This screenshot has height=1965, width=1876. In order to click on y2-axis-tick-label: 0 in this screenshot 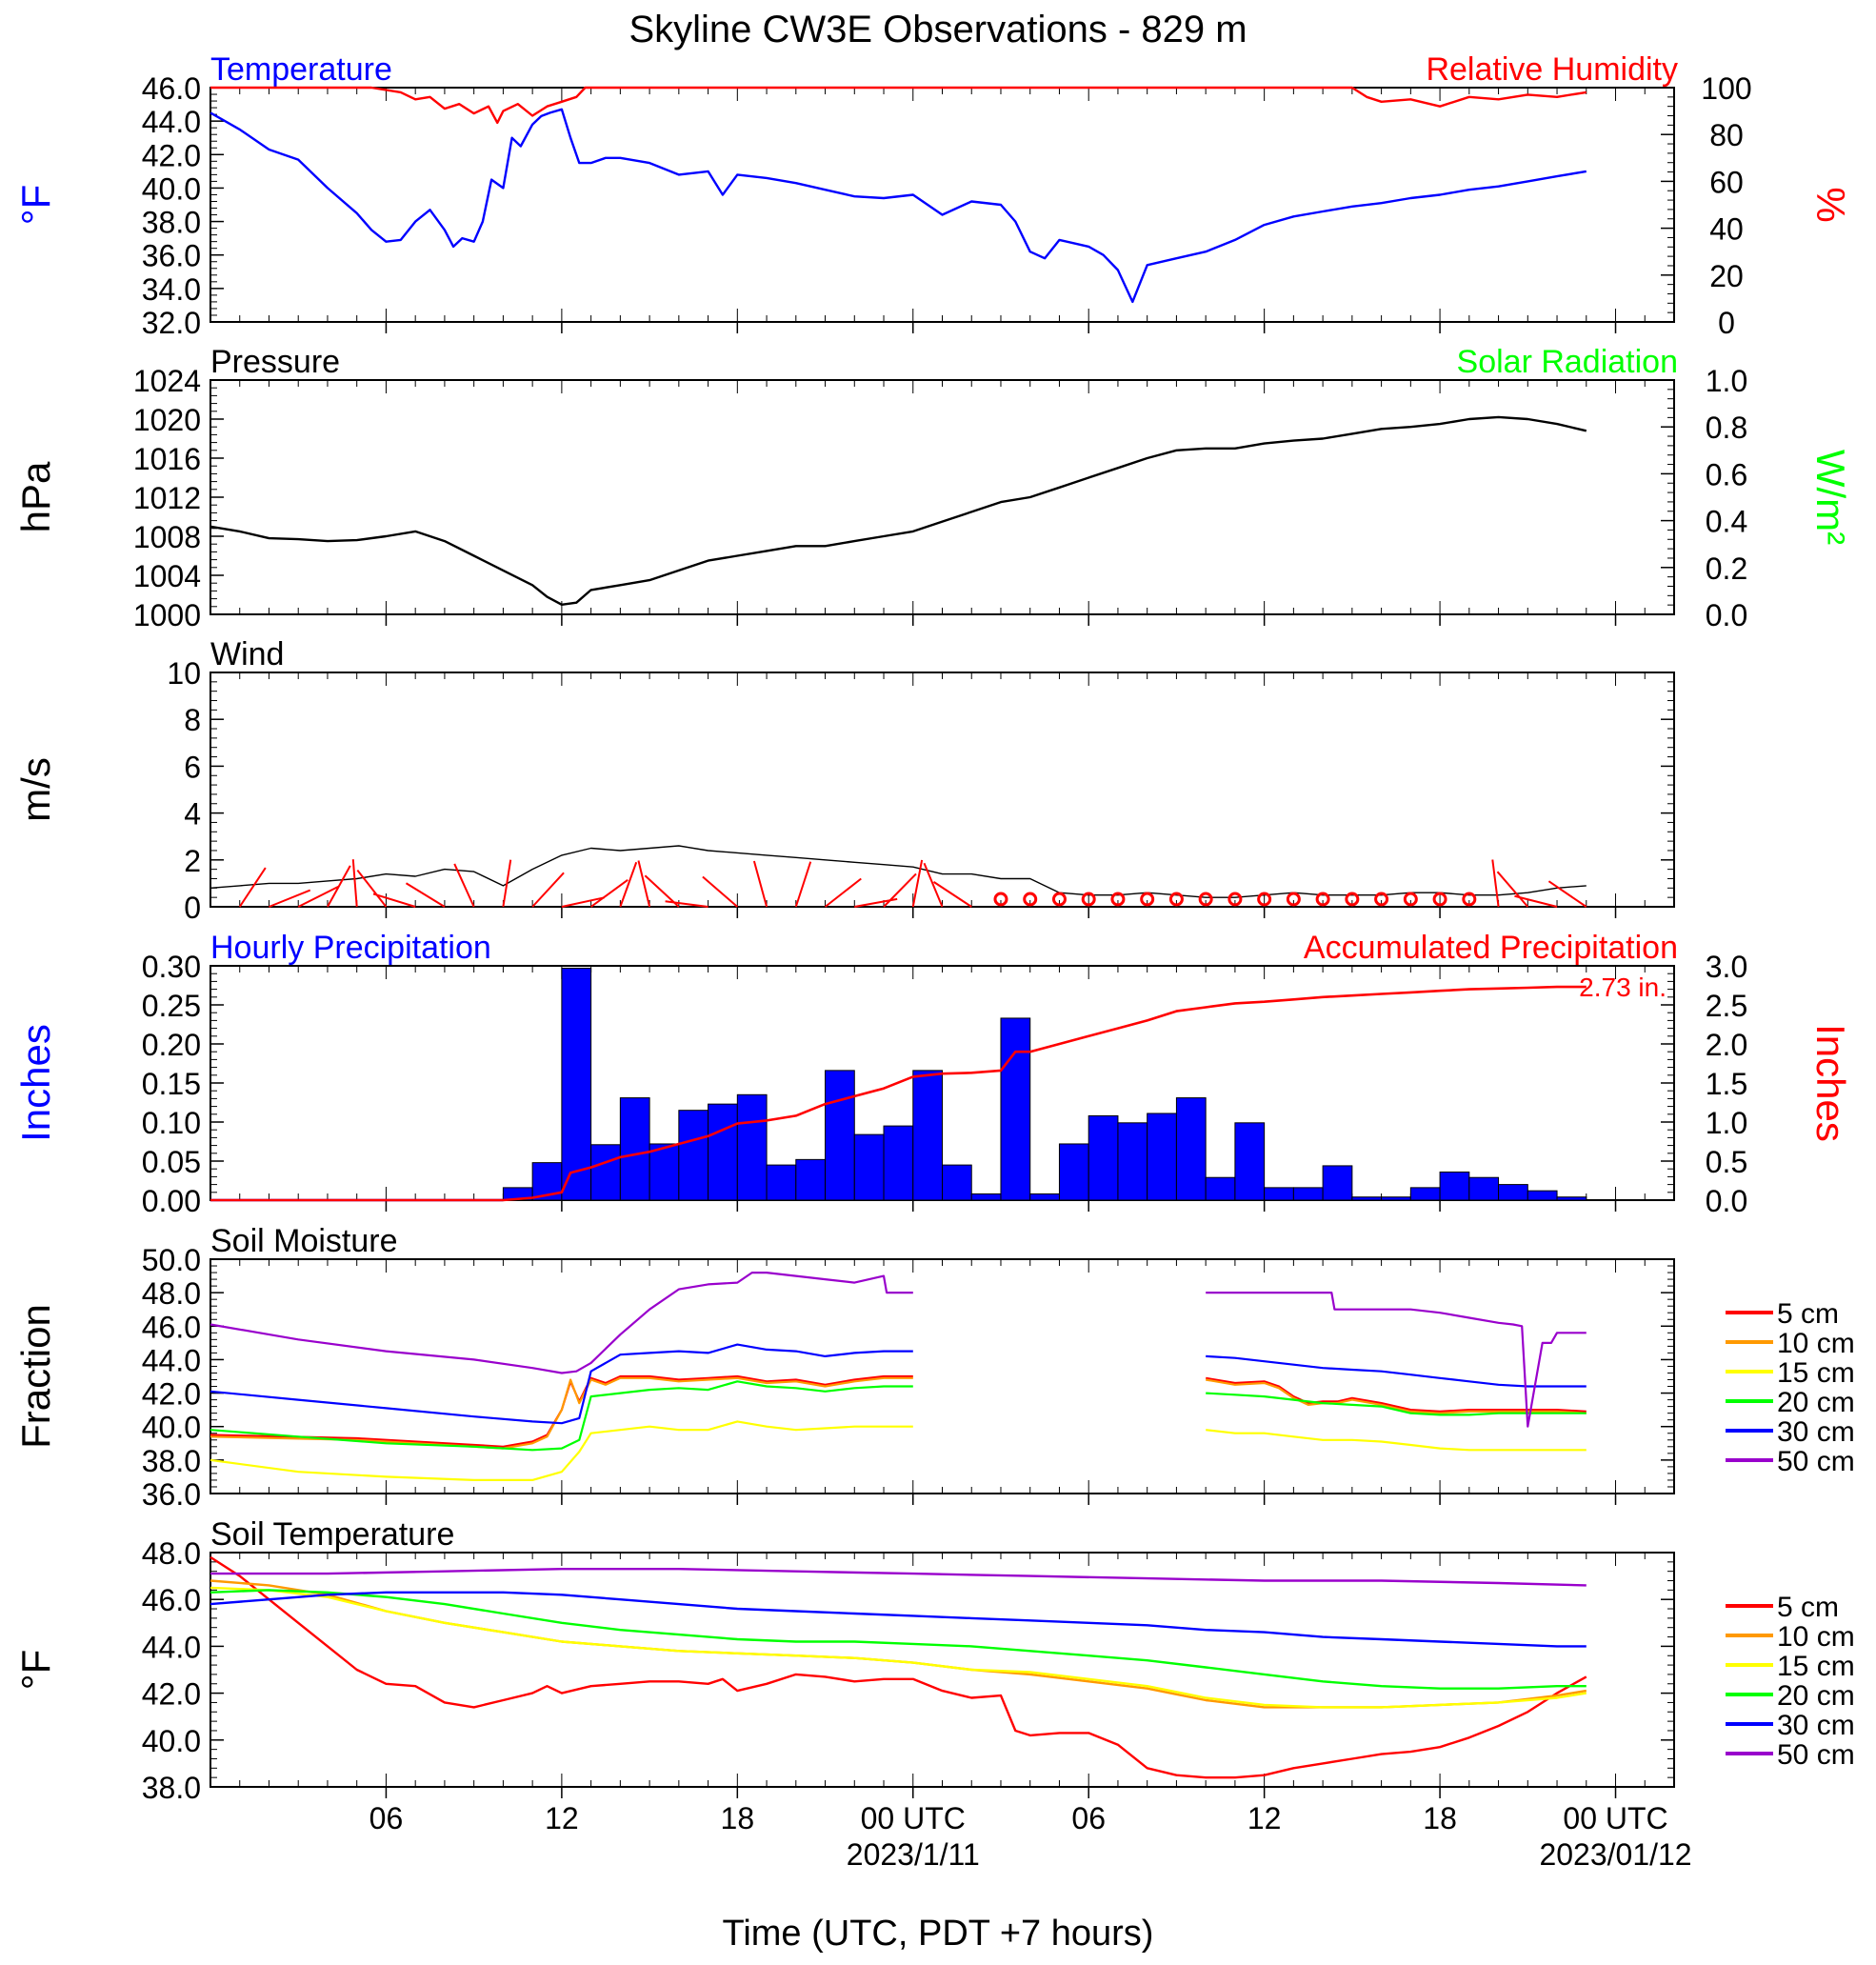, I will do `click(1727, 323)`.